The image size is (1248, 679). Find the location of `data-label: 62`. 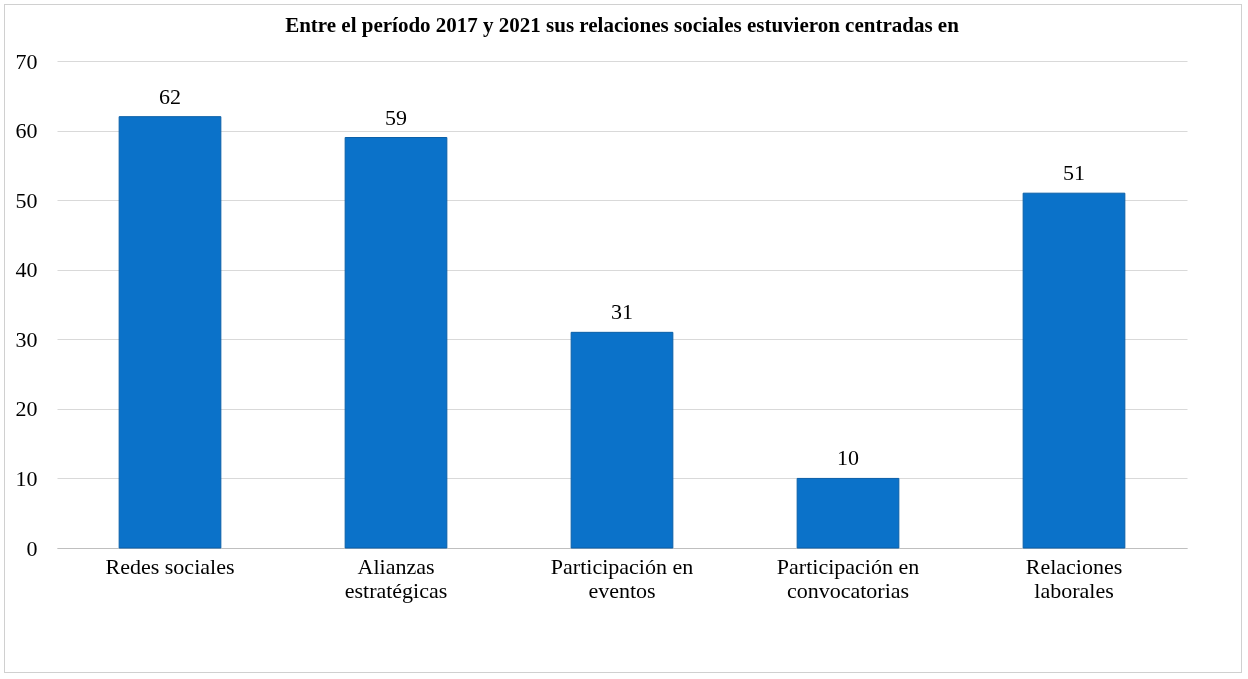

data-label: 62 is located at coordinates (170, 96).